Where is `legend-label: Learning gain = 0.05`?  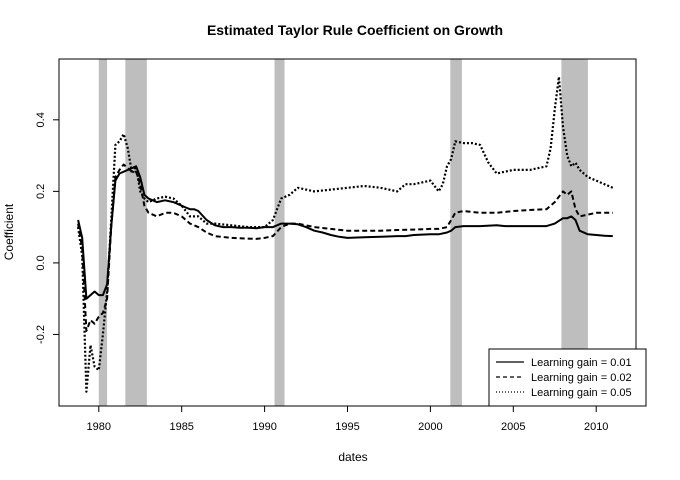
legend-label: Learning gain = 0.05 is located at coordinates (581, 393).